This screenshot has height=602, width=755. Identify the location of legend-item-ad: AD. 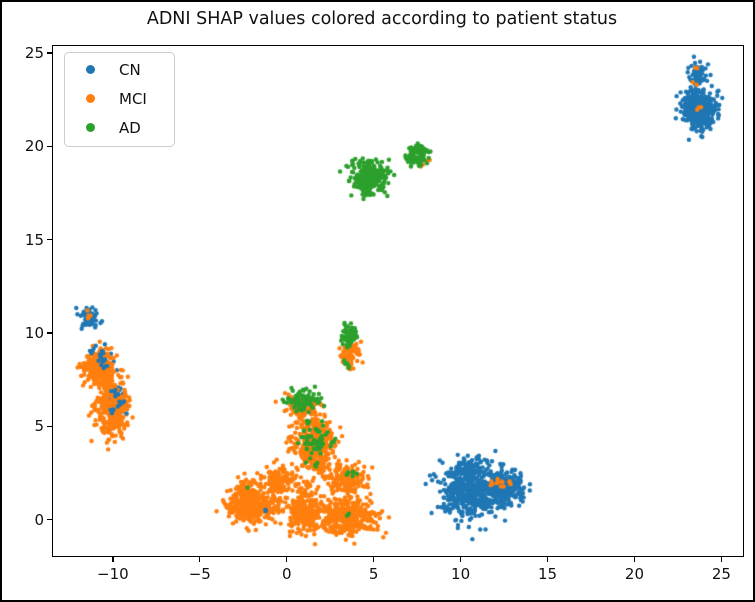
(119, 127).